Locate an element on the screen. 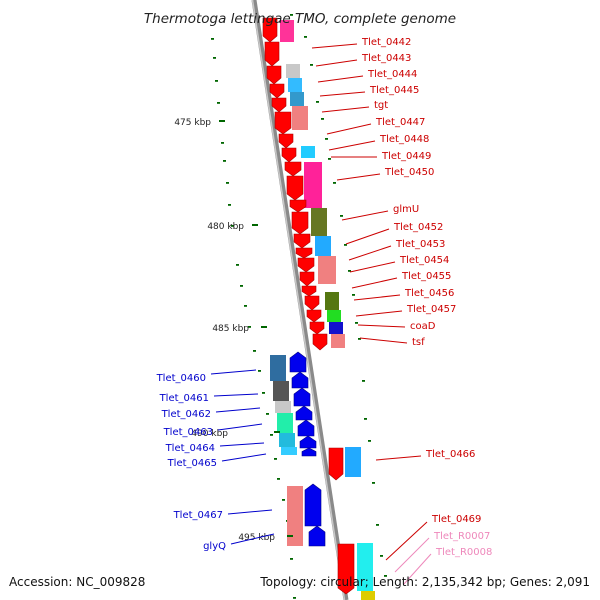  gene-label: Tlet_0460 is located at coordinates (181, 378).